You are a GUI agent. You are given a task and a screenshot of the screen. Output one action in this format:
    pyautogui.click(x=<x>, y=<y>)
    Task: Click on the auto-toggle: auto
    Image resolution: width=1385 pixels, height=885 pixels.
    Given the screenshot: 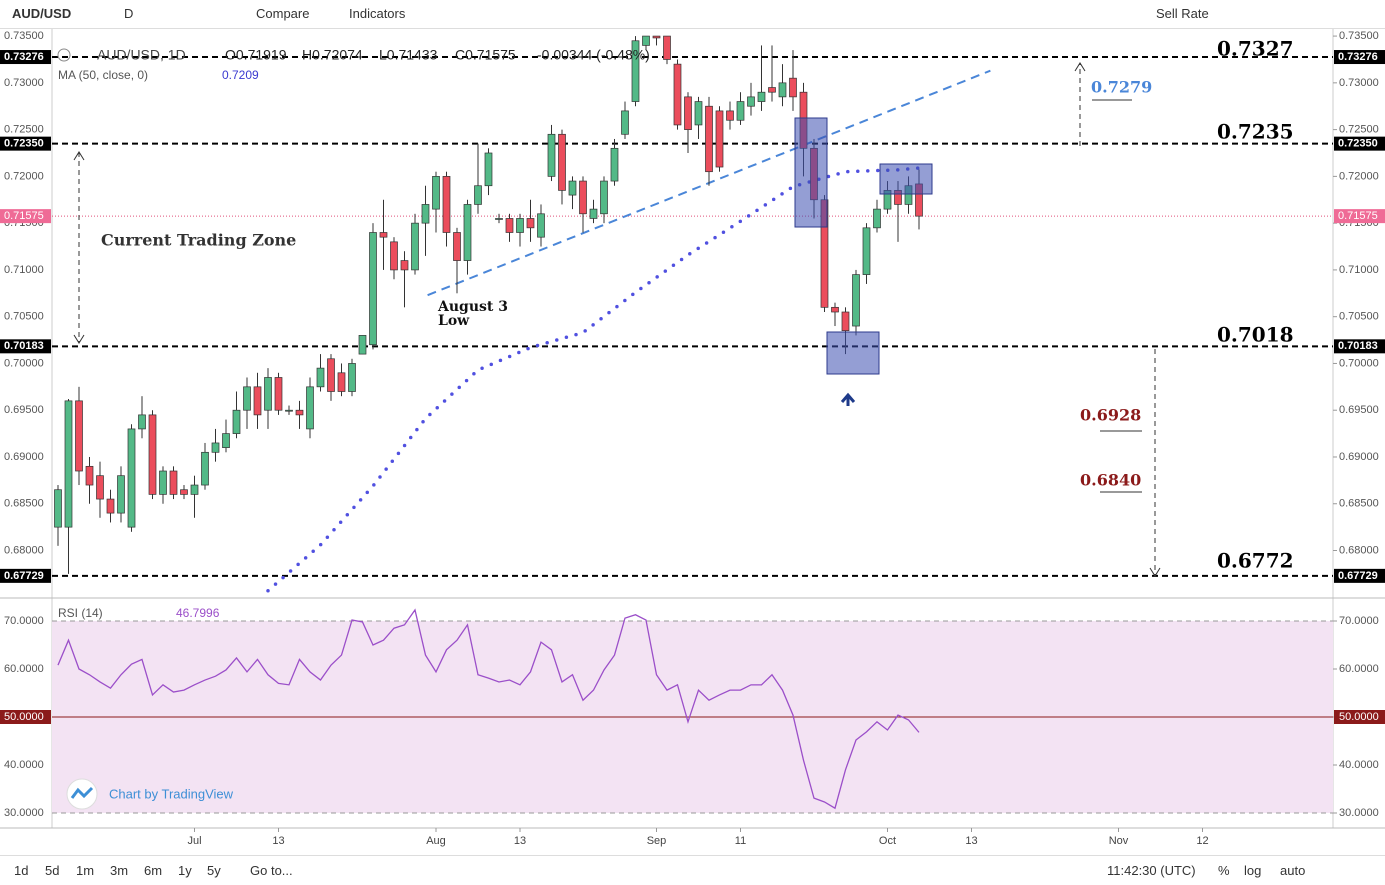 What is the action you would take?
    pyautogui.click(x=1293, y=870)
    